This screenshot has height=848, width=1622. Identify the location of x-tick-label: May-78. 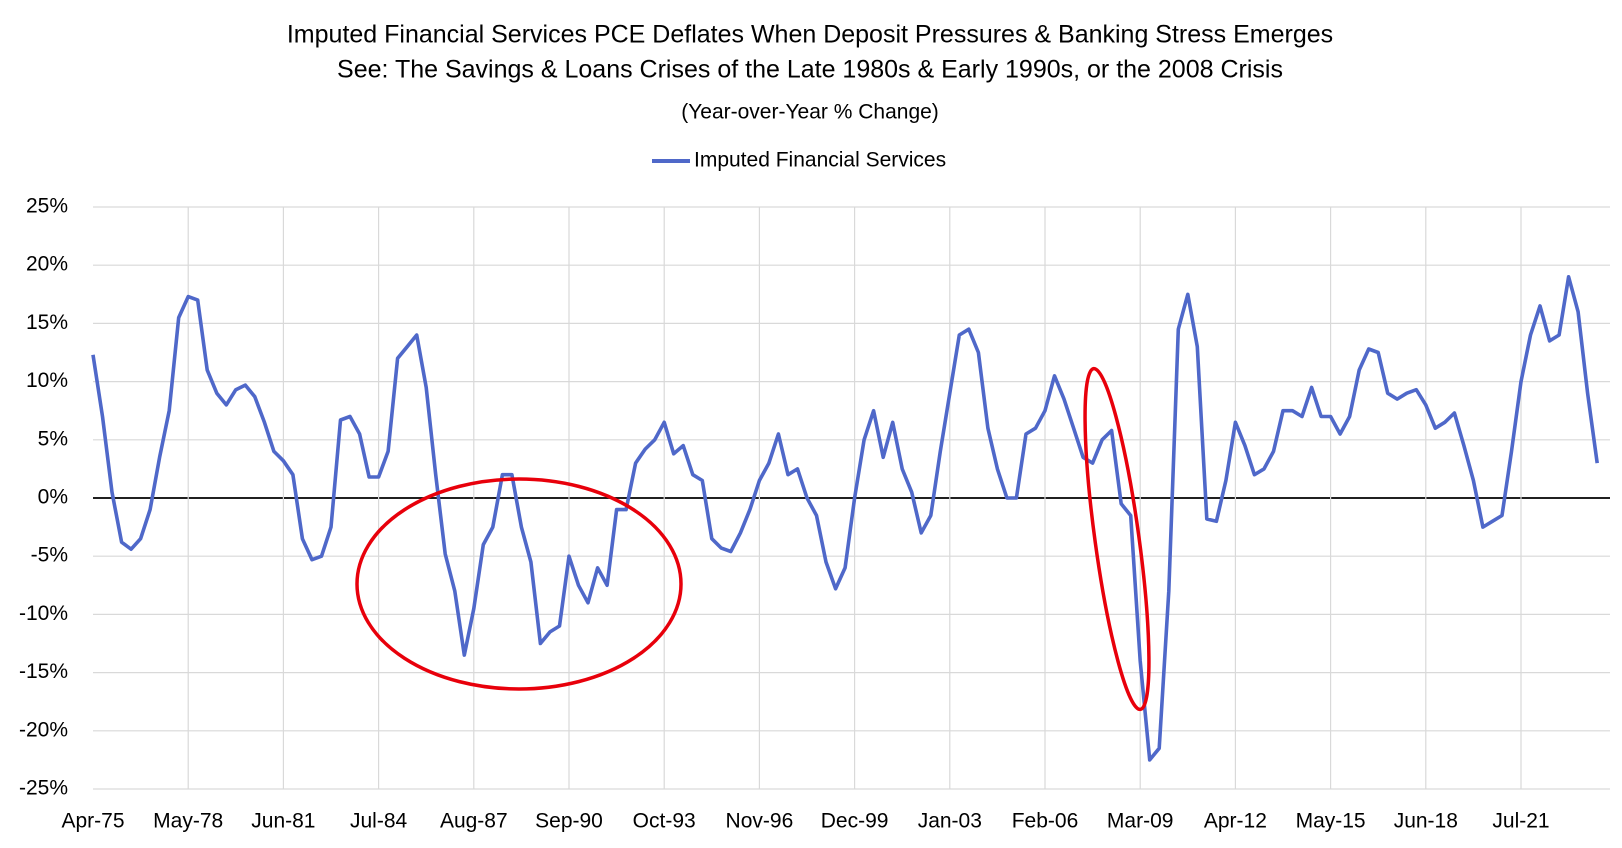
(188, 821).